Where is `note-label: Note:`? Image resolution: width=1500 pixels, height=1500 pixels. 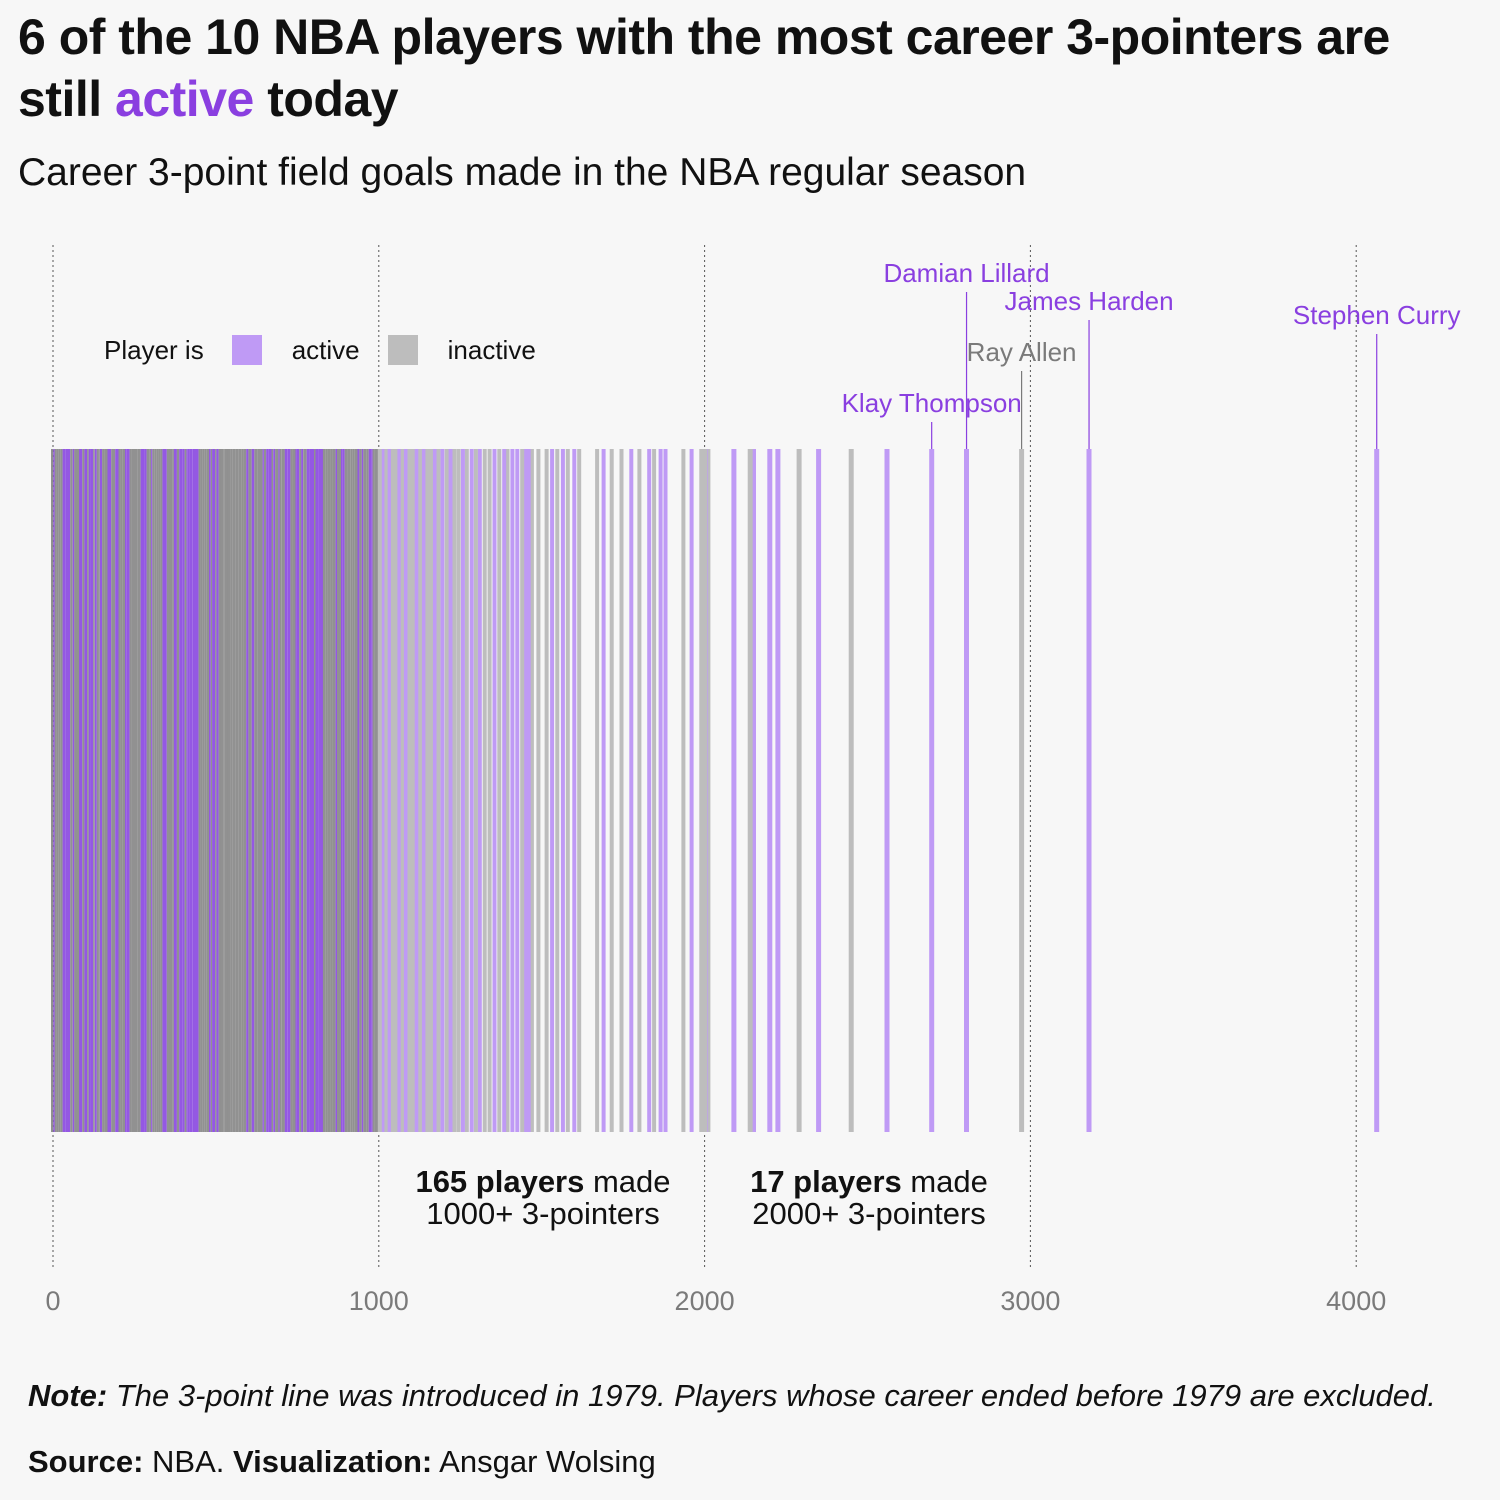 note-label: Note: is located at coordinates (68, 1395).